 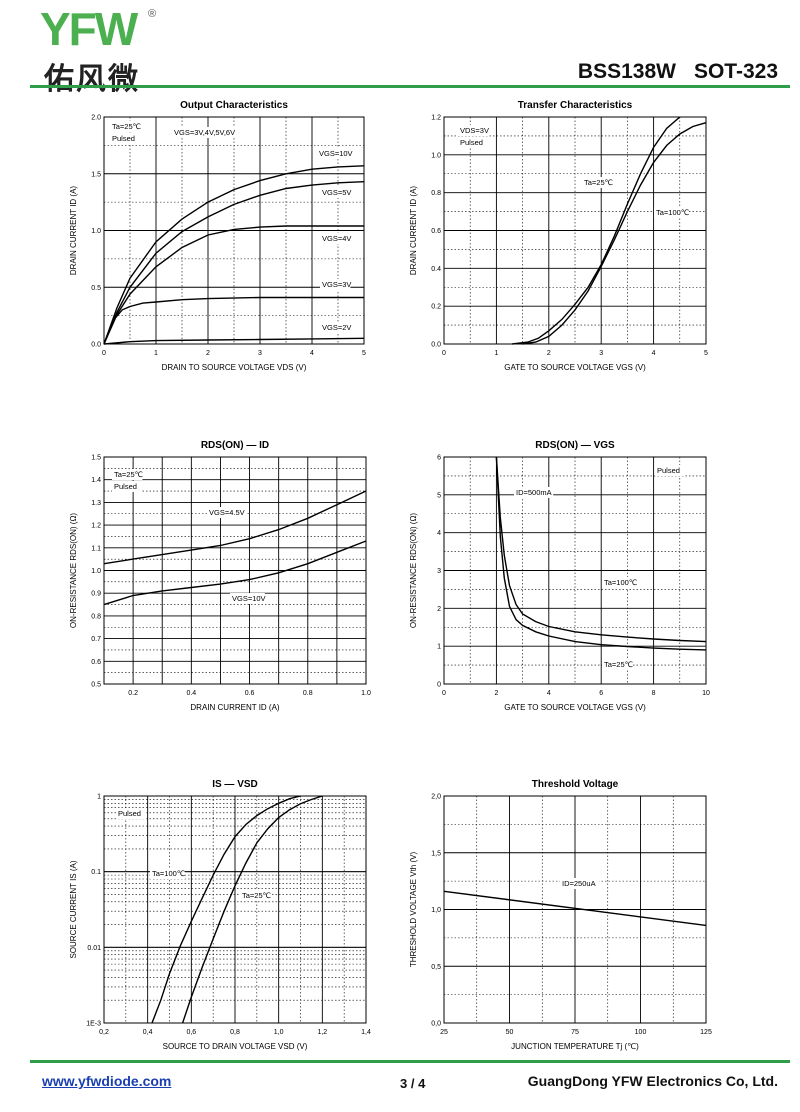 I want to click on x-tick-label: 1.0, so click(x=366, y=693).